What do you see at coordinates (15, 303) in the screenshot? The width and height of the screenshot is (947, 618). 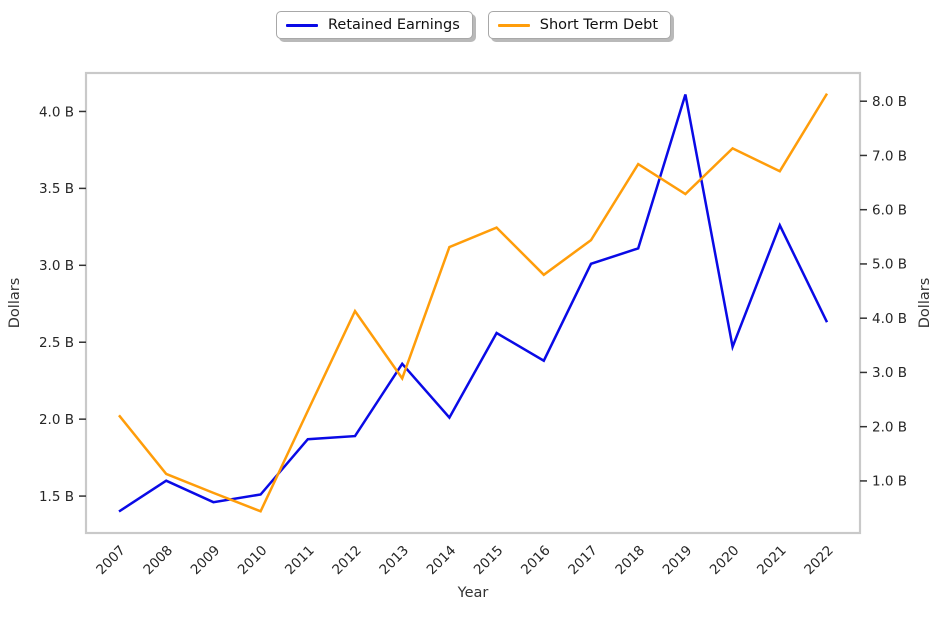 I see `left-y-axis-title: Dollars` at bounding box center [15, 303].